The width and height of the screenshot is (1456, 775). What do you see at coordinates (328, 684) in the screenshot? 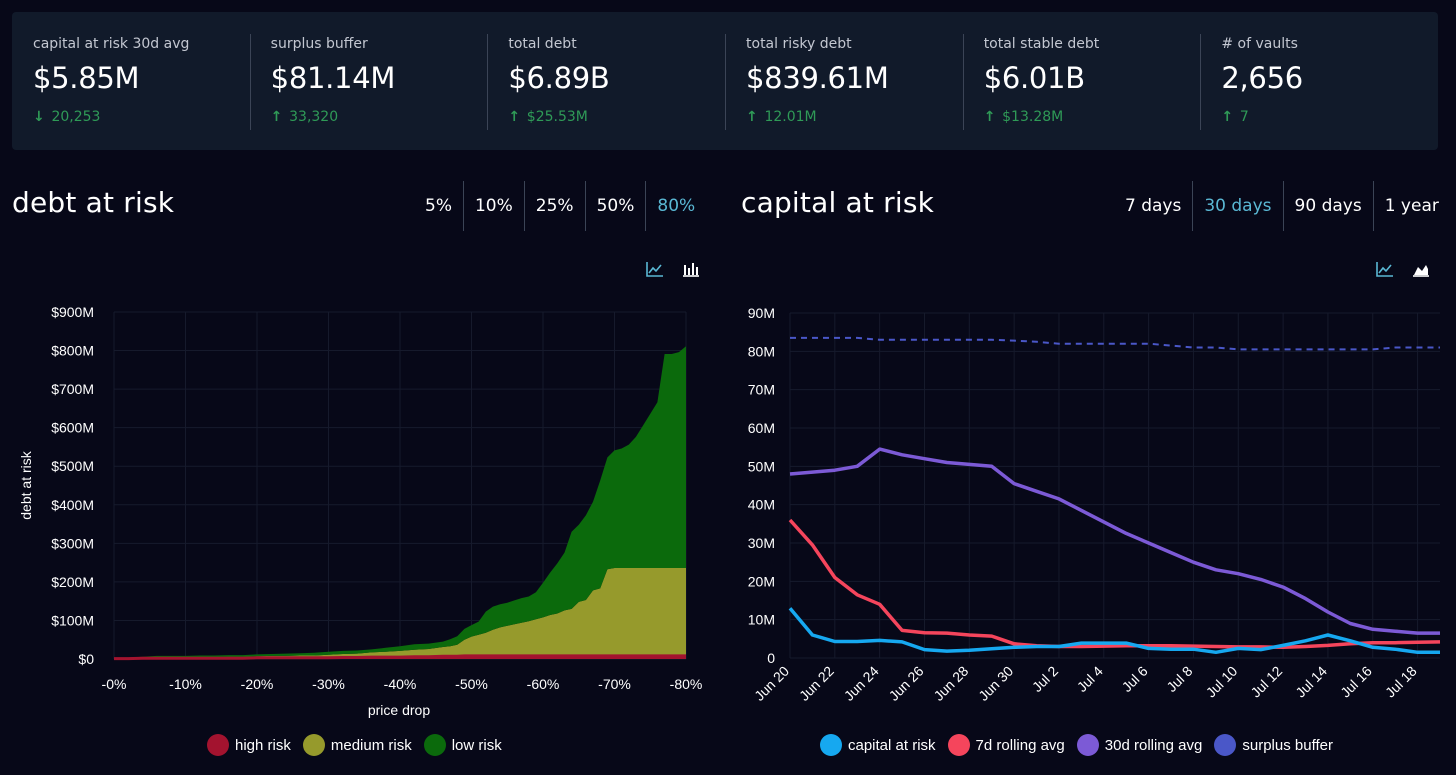
I see `x-tick-label: -30%` at bounding box center [328, 684].